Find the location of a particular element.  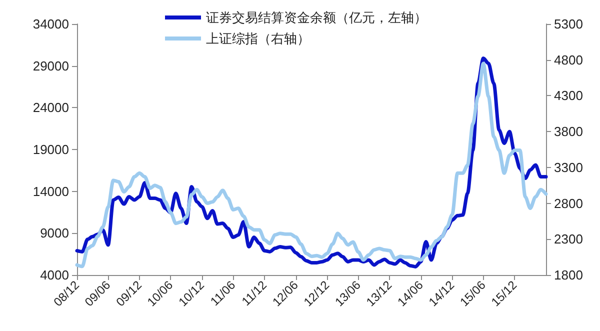

y-tick-label: 24000 is located at coordinates (50, 108).